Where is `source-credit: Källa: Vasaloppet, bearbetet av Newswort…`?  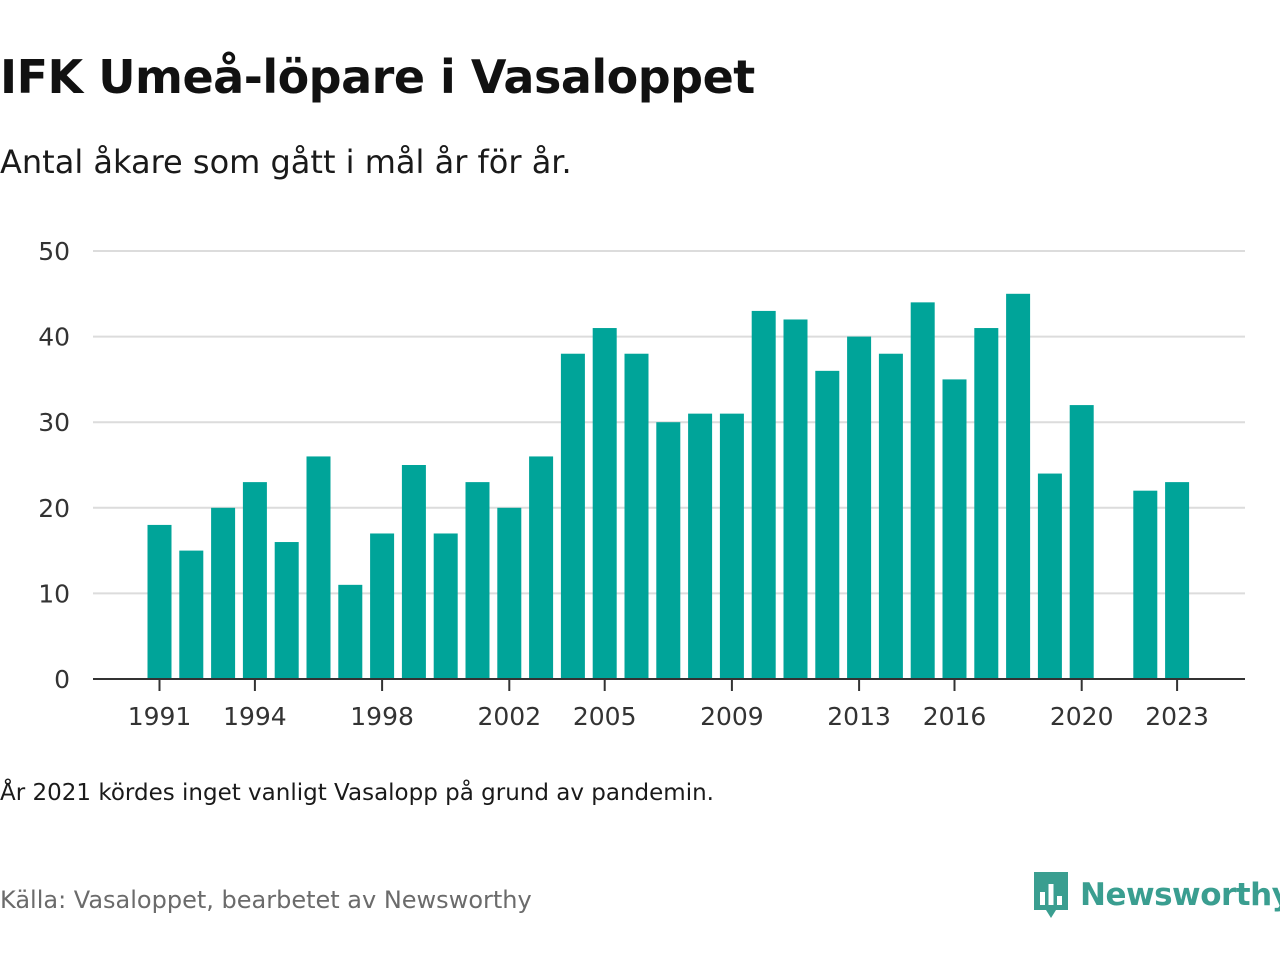 source-credit: Källa: Vasaloppet, bearbetet av Newswort… is located at coordinates (266, 900).